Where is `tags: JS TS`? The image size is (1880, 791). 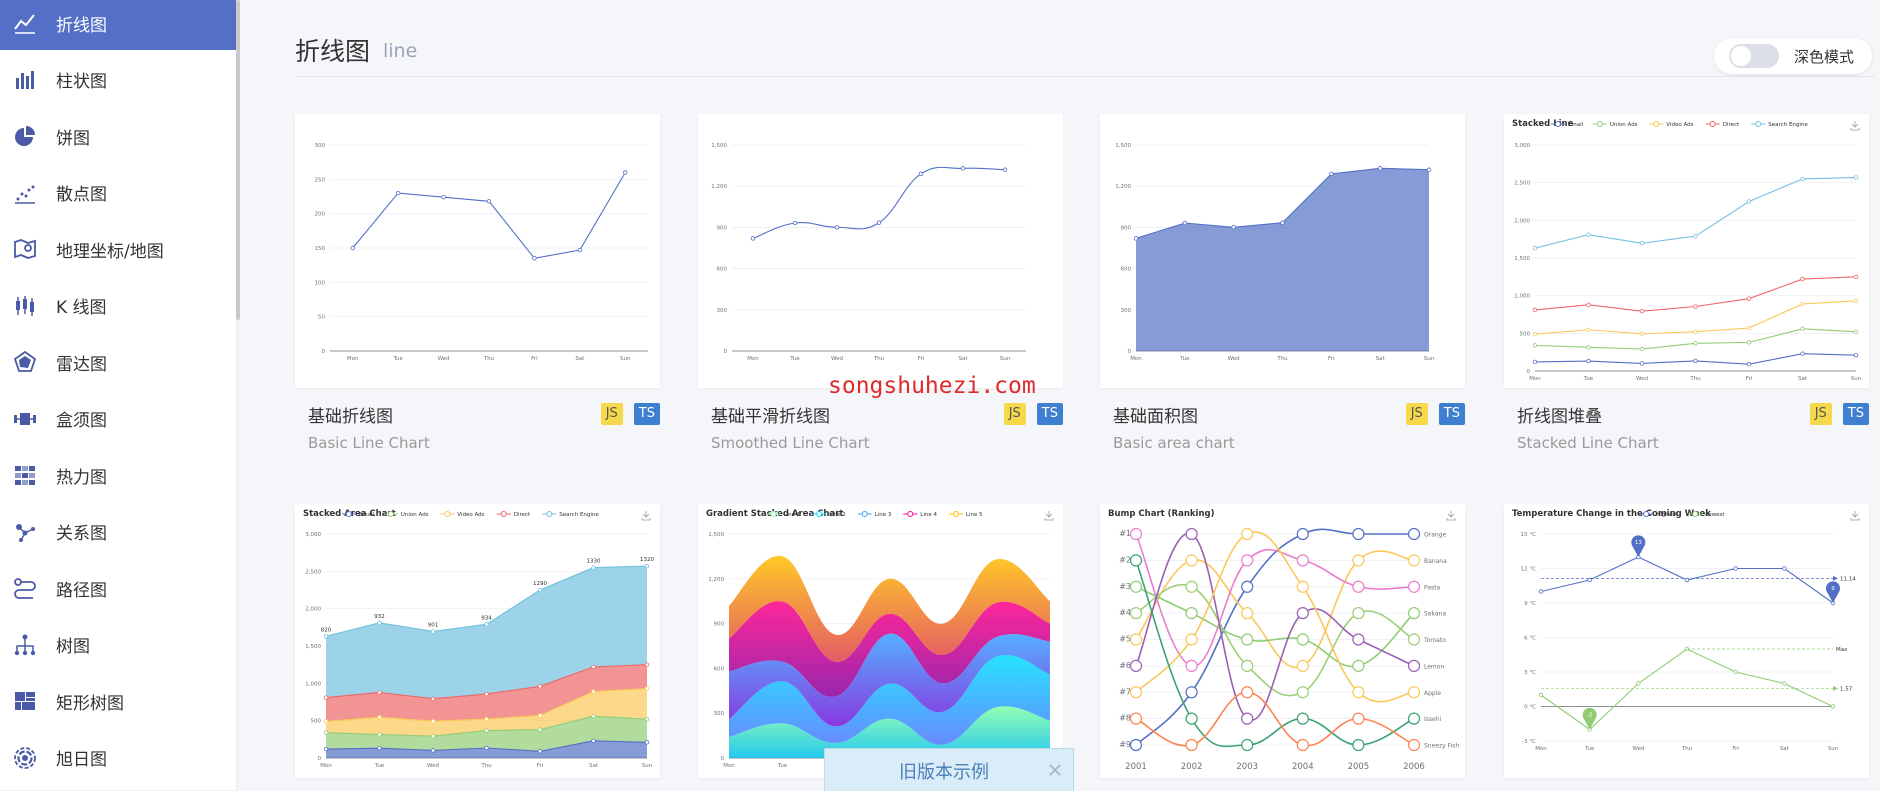
tags: JS TS is located at coordinates (630, 414).